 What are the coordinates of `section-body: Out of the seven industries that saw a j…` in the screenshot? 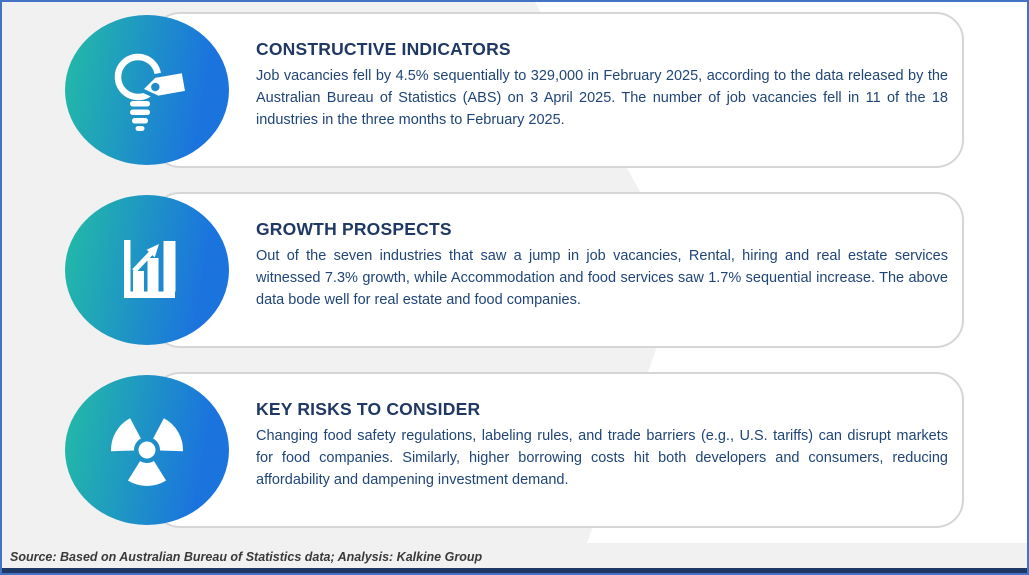 It's located at (602, 278).